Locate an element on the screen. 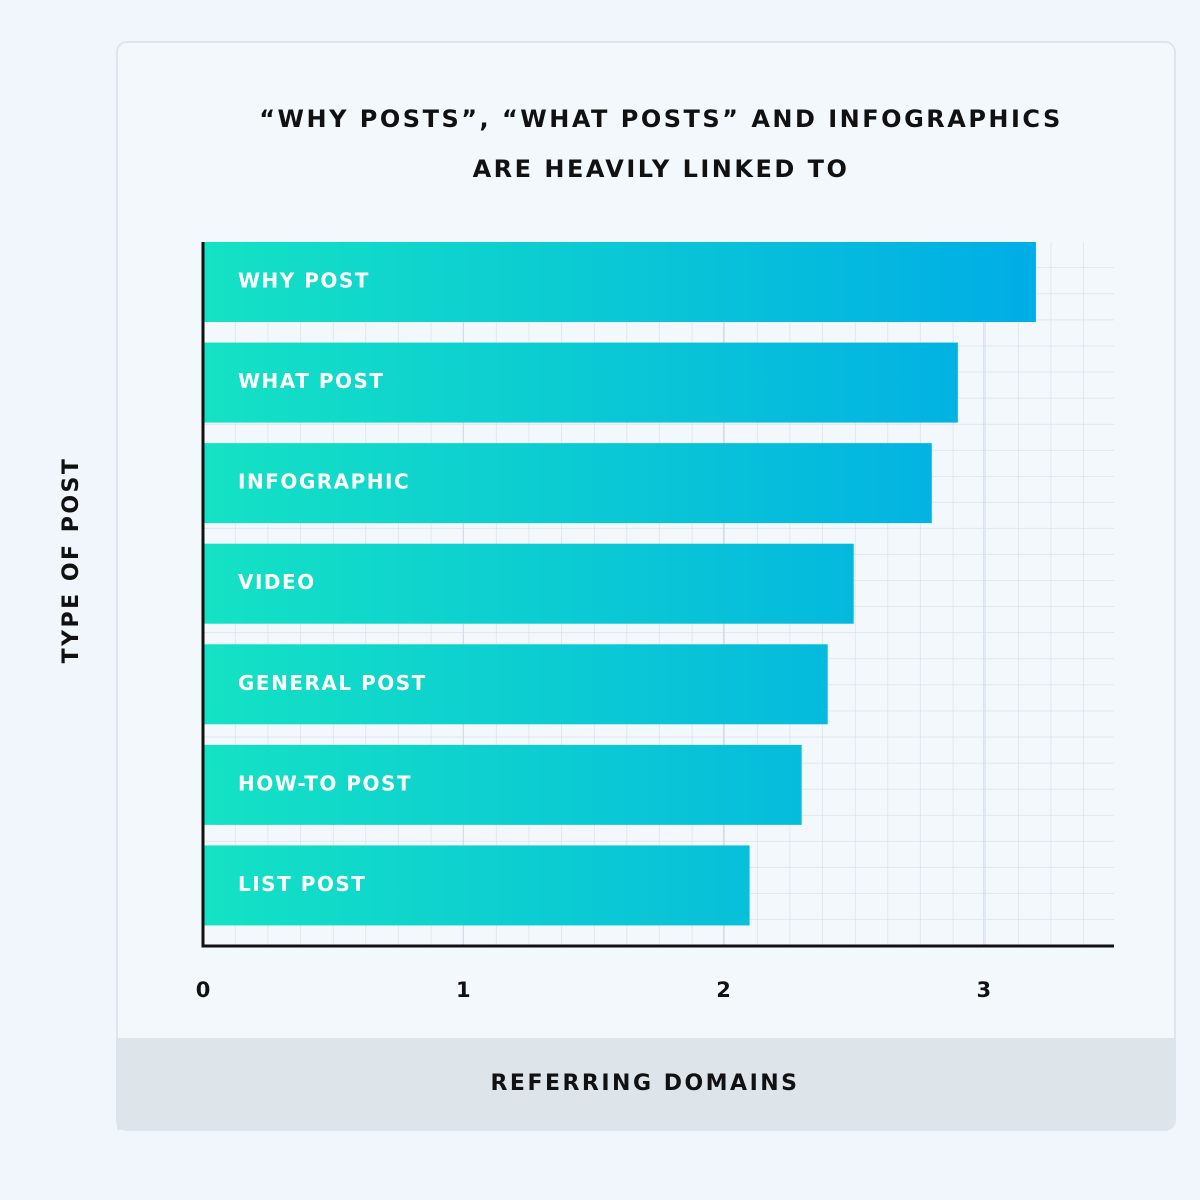 This screenshot has height=1200, width=1200. x-label-band is located at coordinates (646, 1084).